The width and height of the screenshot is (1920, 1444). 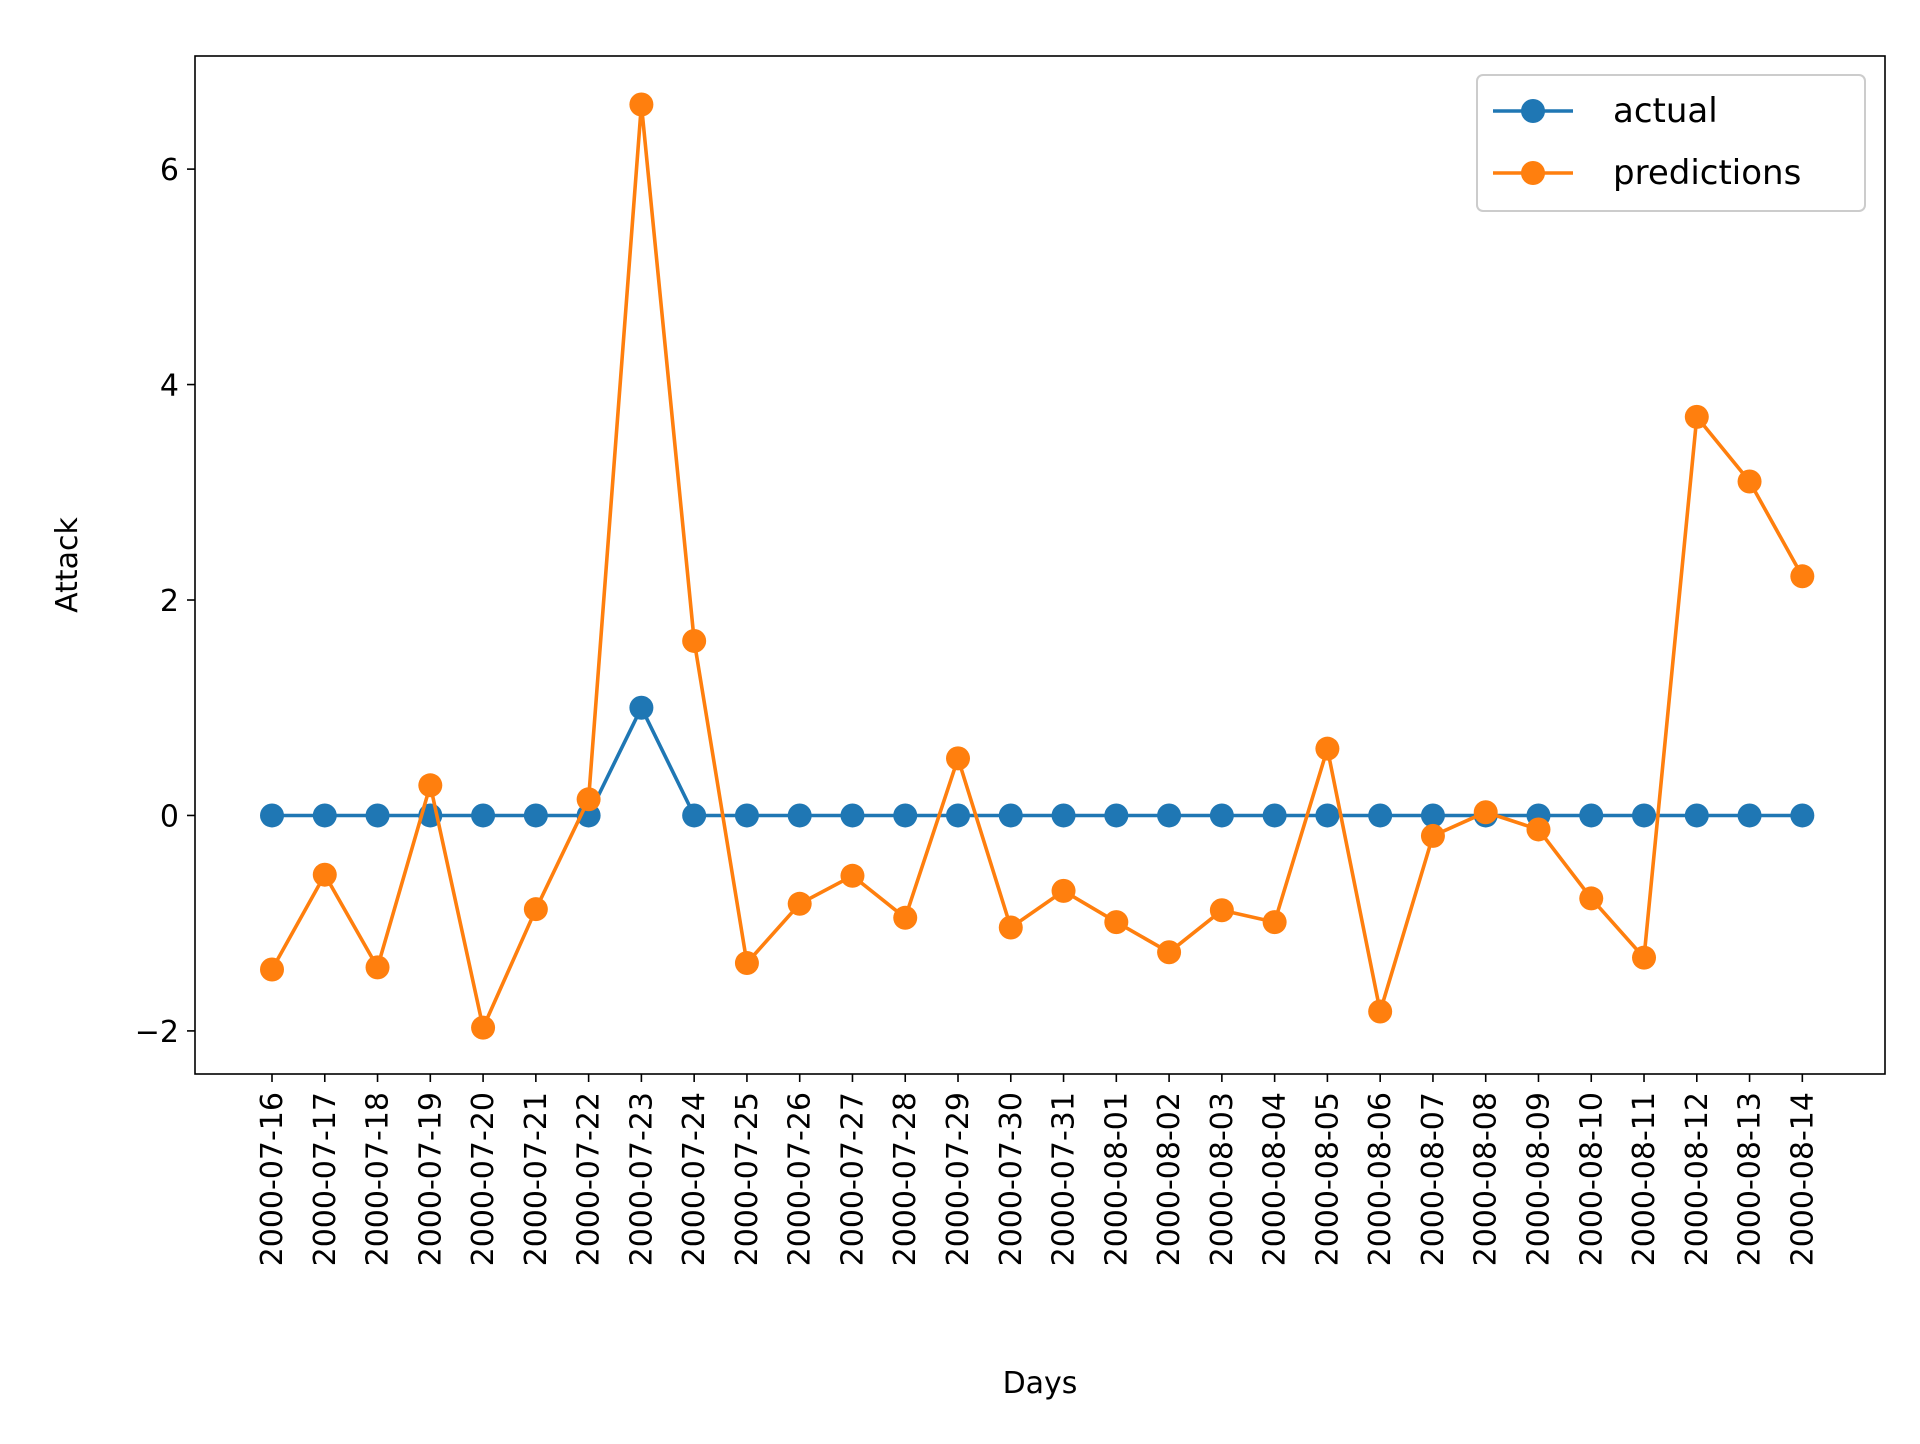 What do you see at coordinates (1605, 111) in the screenshot?
I see `legend-item-actual: actual` at bounding box center [1605, 111].